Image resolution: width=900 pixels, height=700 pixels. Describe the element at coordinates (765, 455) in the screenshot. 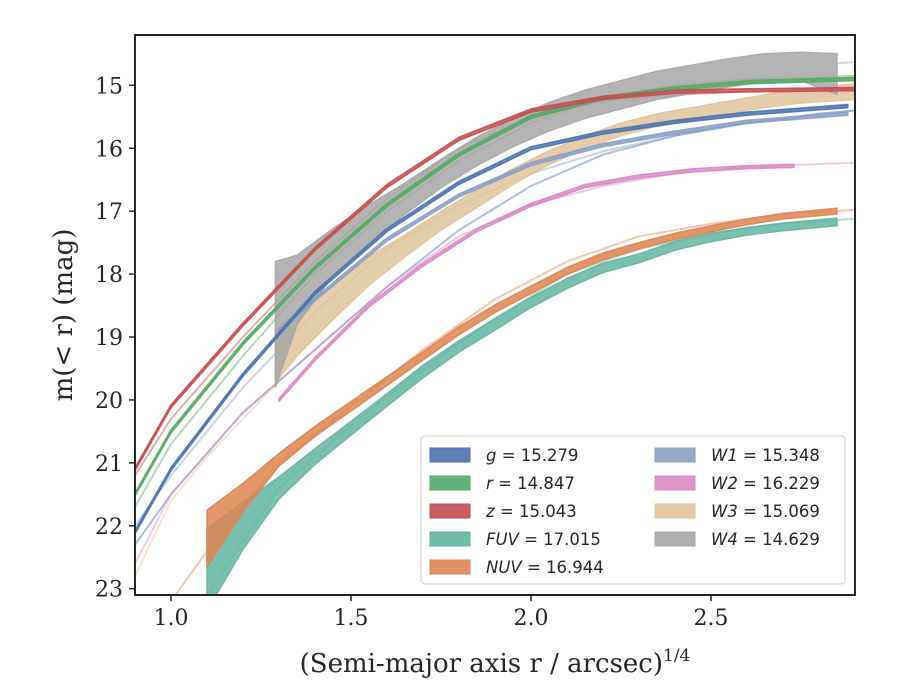

I see `legend-label-w1: W1 = 15.348` at that location.